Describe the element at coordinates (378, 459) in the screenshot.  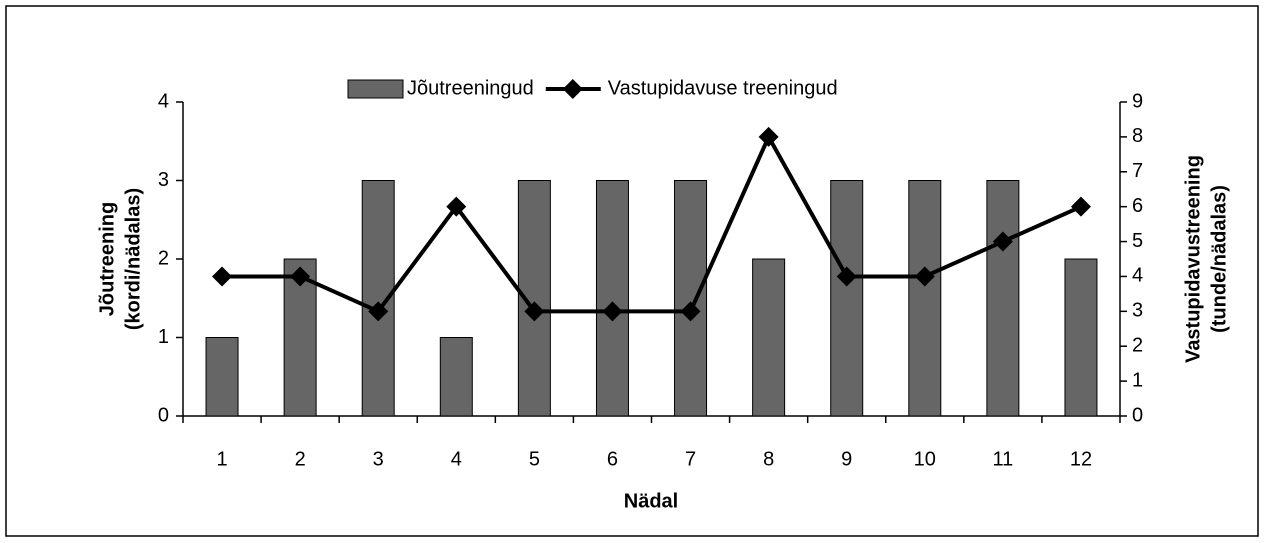
I see `x-tick-label: 3` at that location.